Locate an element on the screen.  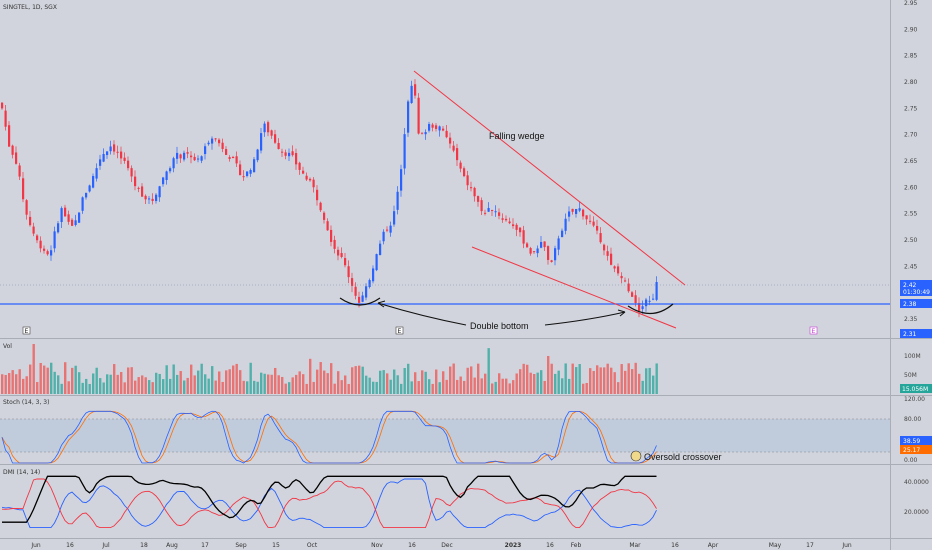
falling-wedge-label: Falling wedge is located at coordinates (517, 136).